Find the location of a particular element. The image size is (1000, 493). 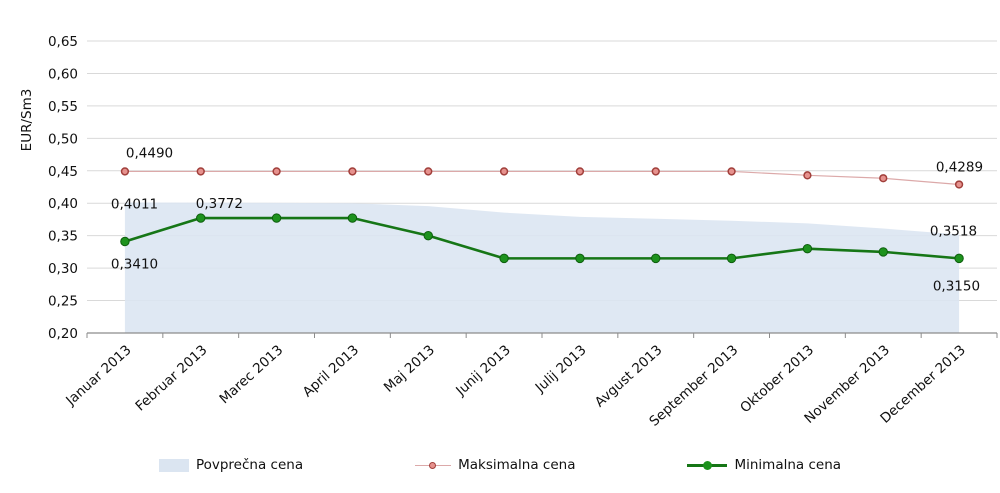

legend-label: Povprečna cena is located at coordinates (249, 465).